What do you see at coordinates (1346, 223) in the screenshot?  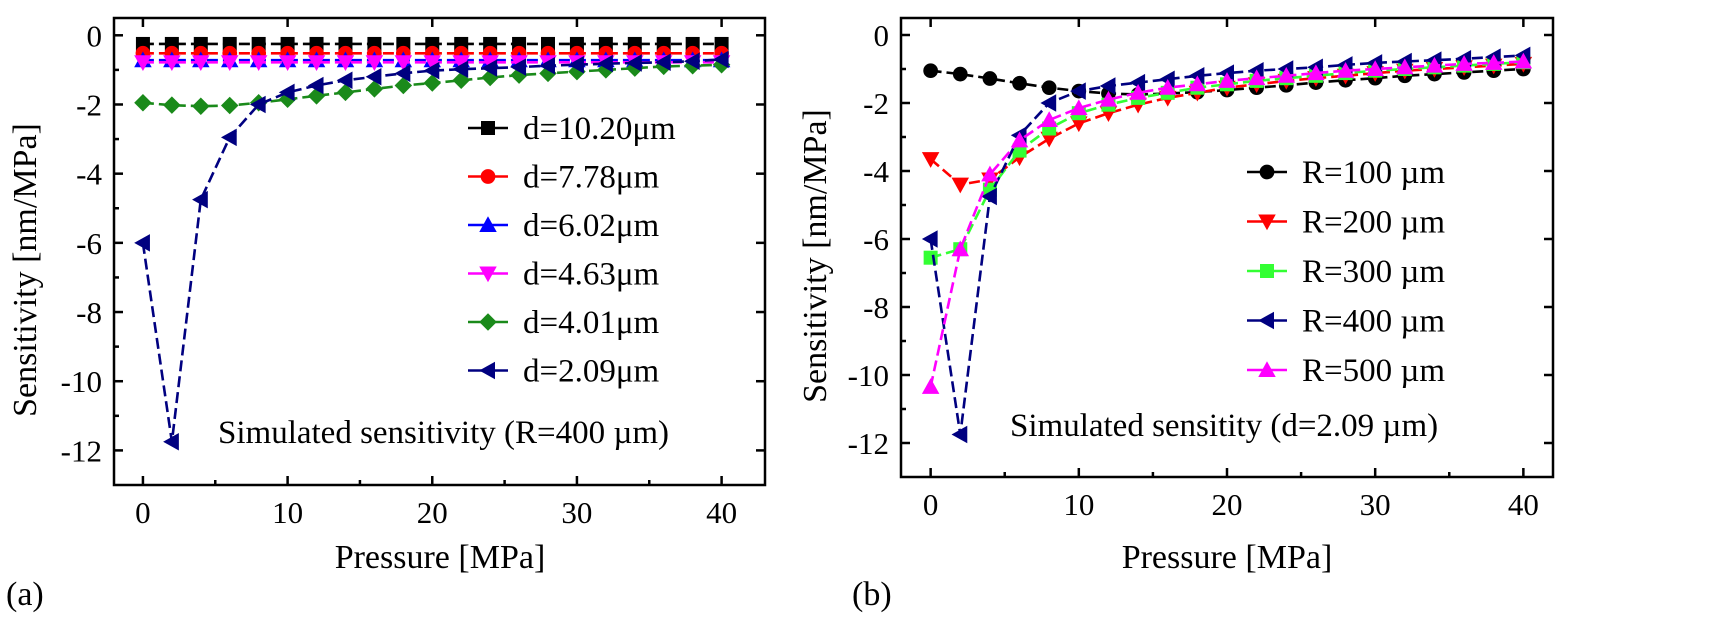 I see `legend-item: R=200 µm` at bounding box center [1346, 223].